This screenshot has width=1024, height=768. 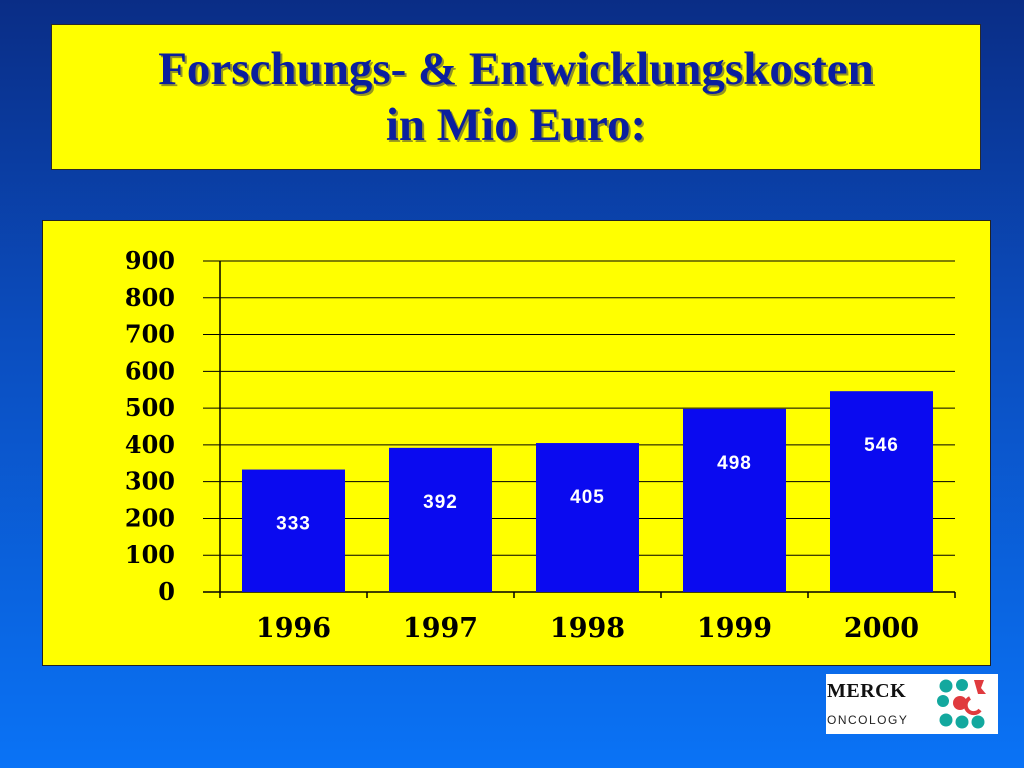 I want to click on data-label: 546, so click(x=881, y=445).